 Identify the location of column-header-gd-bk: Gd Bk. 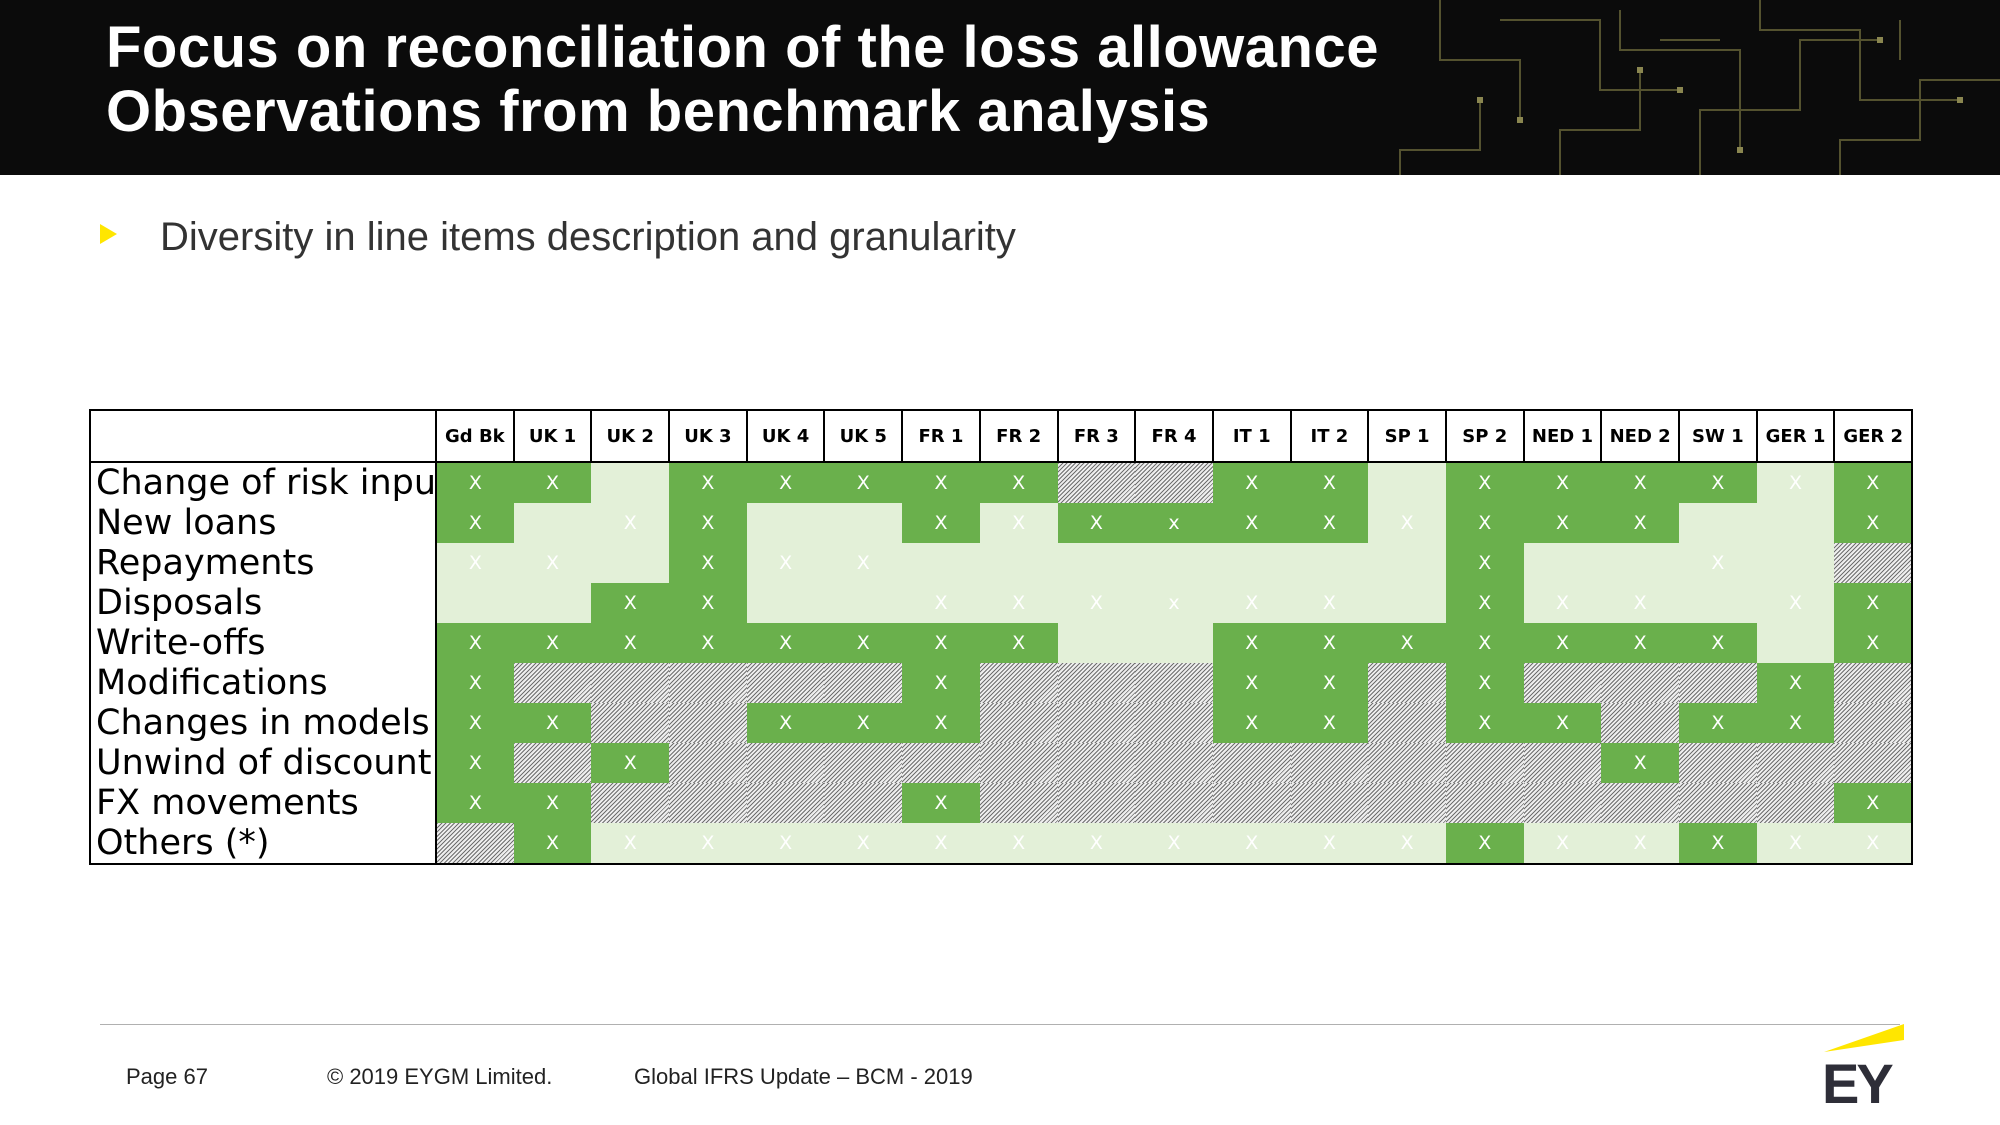
(475, 436).